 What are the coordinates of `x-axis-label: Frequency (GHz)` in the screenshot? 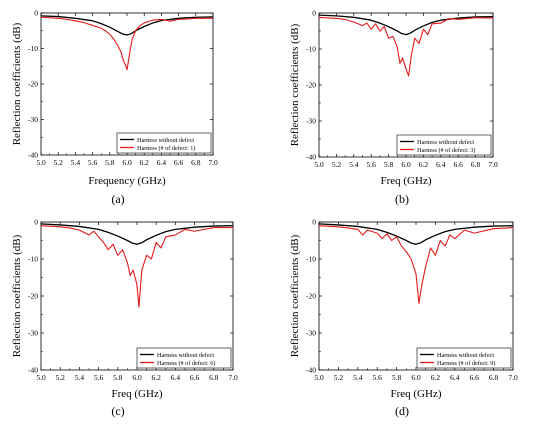 It's located at (127, 181).